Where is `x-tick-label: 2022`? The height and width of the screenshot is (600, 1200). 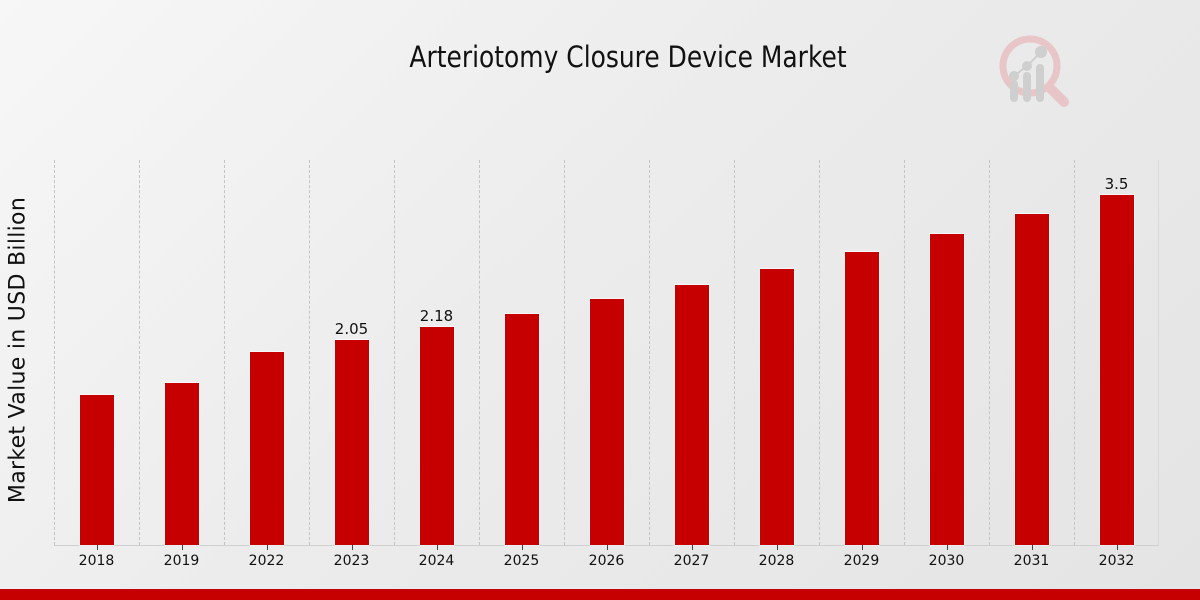
x-tick-label: 2022 is located at coordinates (266, 561).